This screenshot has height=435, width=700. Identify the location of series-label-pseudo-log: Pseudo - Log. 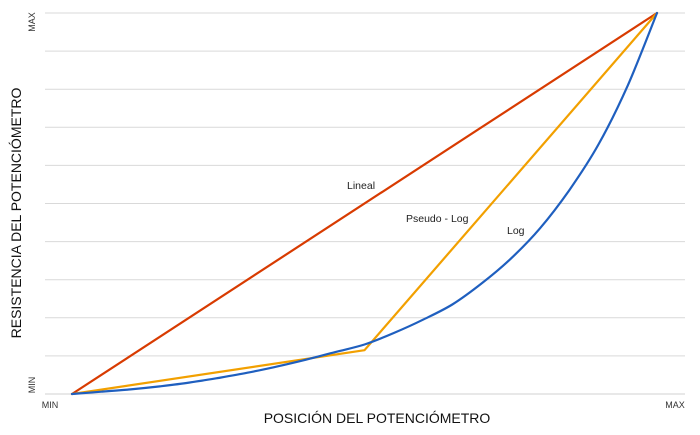
(437, 219).